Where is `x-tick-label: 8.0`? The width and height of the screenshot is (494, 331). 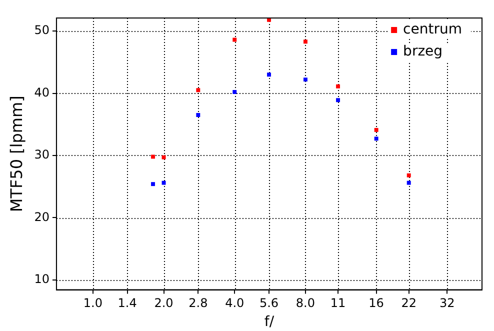
x-tick-label: 8.0 is located at coordinates (306, 303).